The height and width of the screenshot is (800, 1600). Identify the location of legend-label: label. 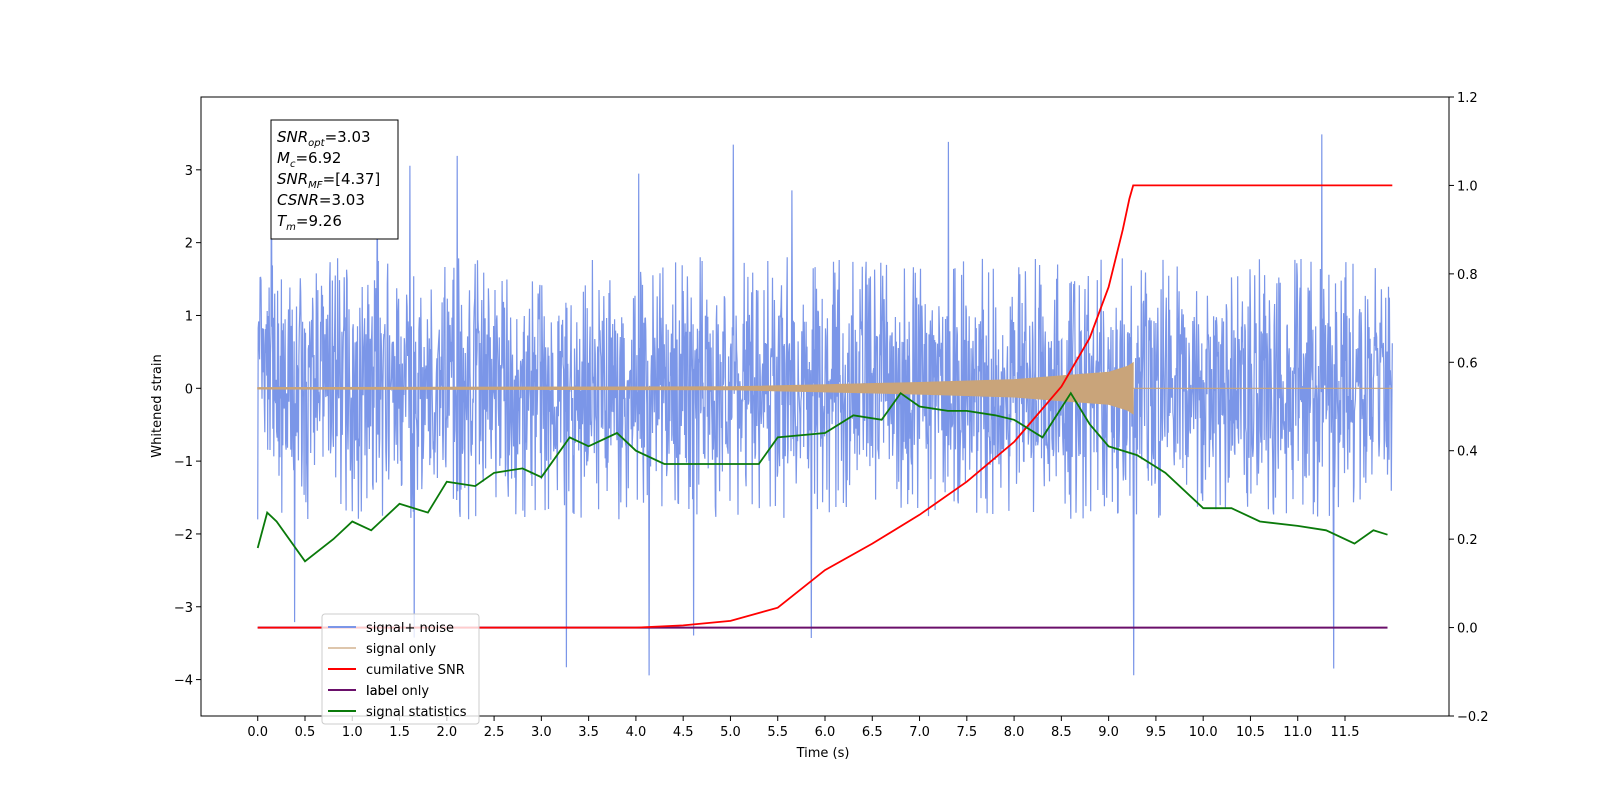
(381, 691).